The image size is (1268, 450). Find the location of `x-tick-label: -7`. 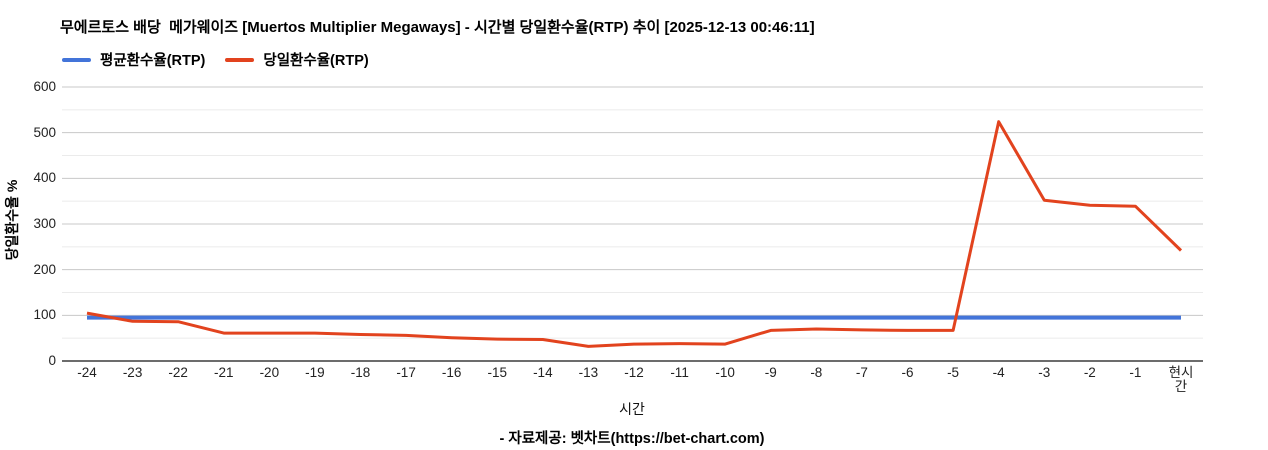

x-tick-label: -7 is located at coordinates (861, 372).